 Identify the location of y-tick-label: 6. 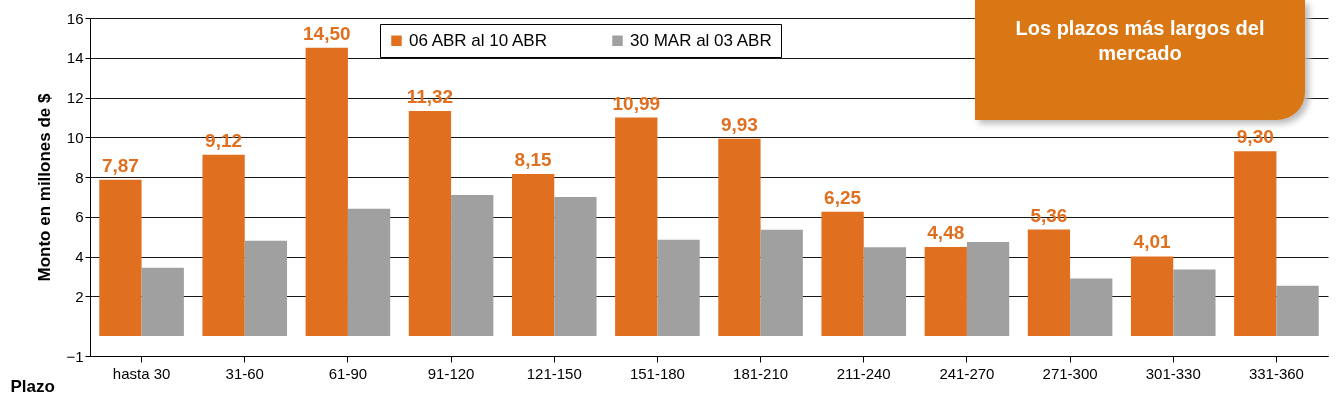
(79, 217).